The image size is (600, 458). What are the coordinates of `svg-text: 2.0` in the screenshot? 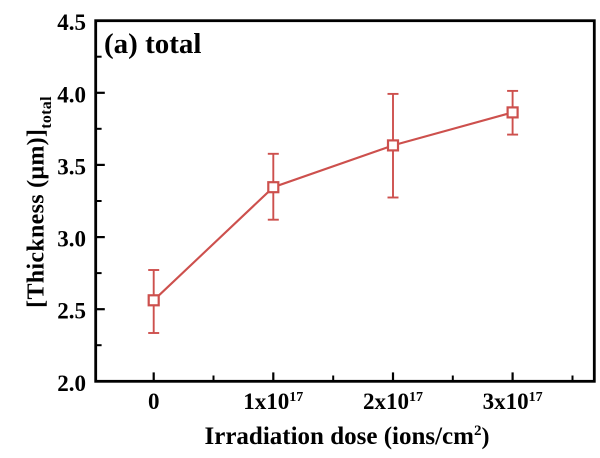 It's located at (71, 383).